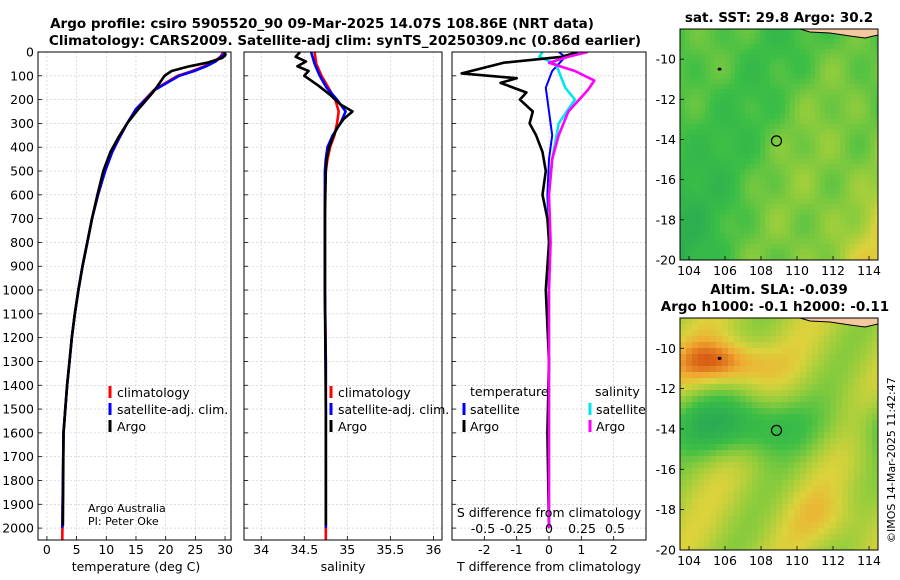  I want to click on legend-label-argo: Argo, so click(131, 426).